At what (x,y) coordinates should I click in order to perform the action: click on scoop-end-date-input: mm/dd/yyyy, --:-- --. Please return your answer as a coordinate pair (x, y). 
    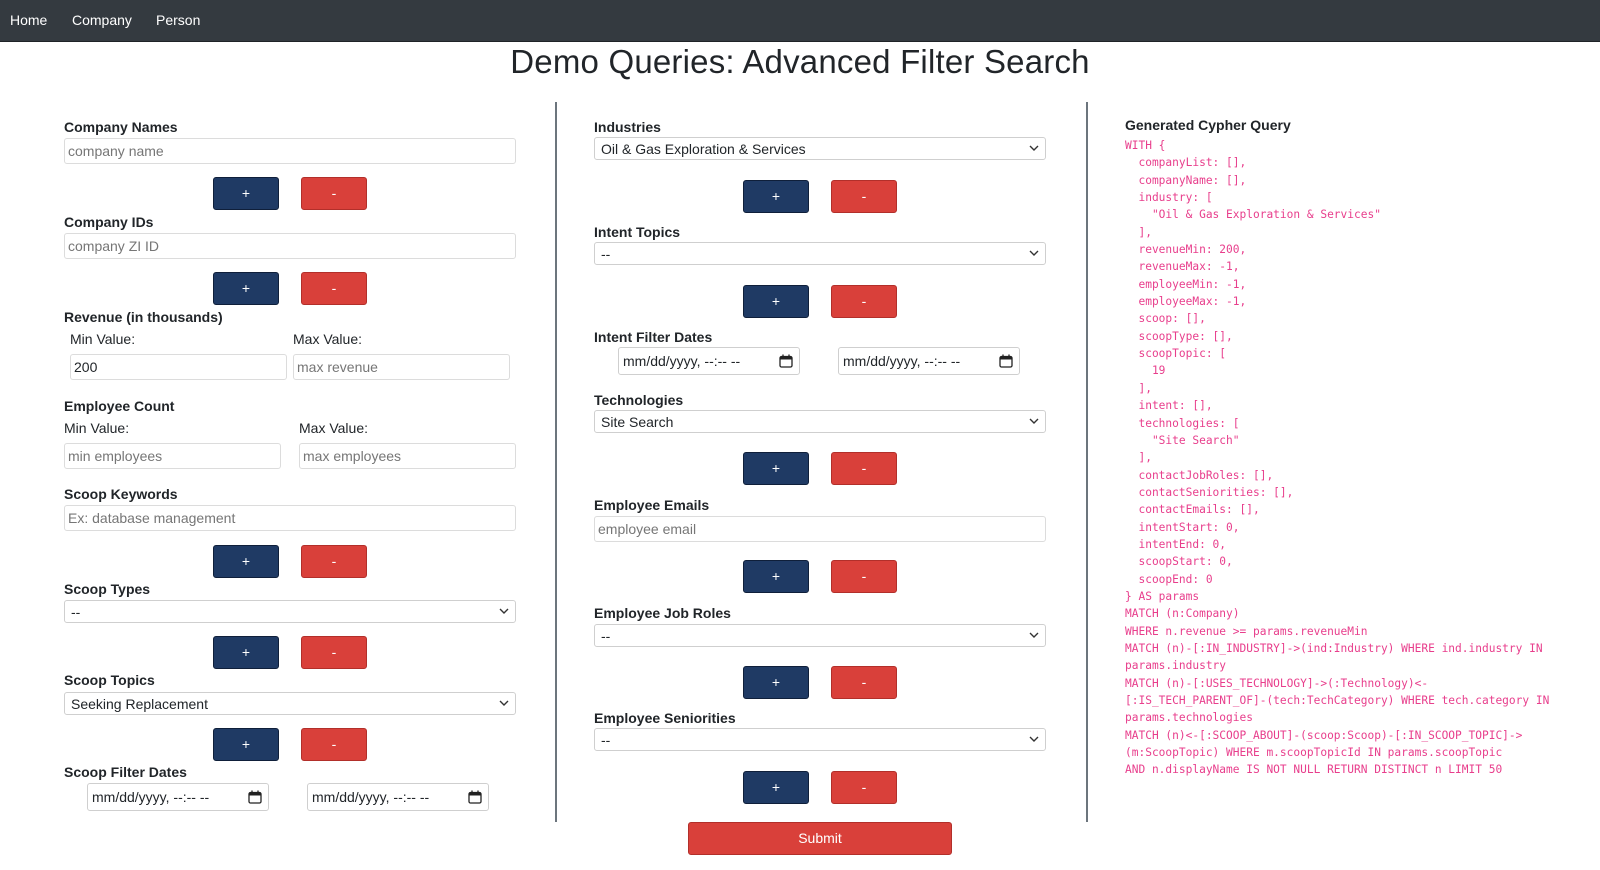
    Looking at the image, I should click on (398, 797).